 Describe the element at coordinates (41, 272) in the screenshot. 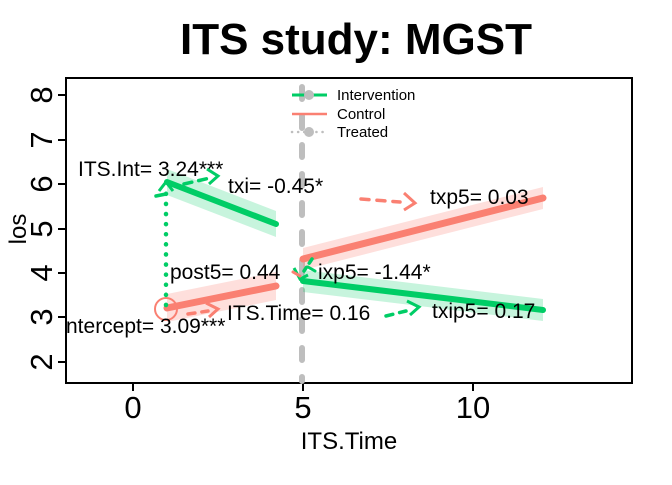

I see `y-tick-4: 4` at that location.